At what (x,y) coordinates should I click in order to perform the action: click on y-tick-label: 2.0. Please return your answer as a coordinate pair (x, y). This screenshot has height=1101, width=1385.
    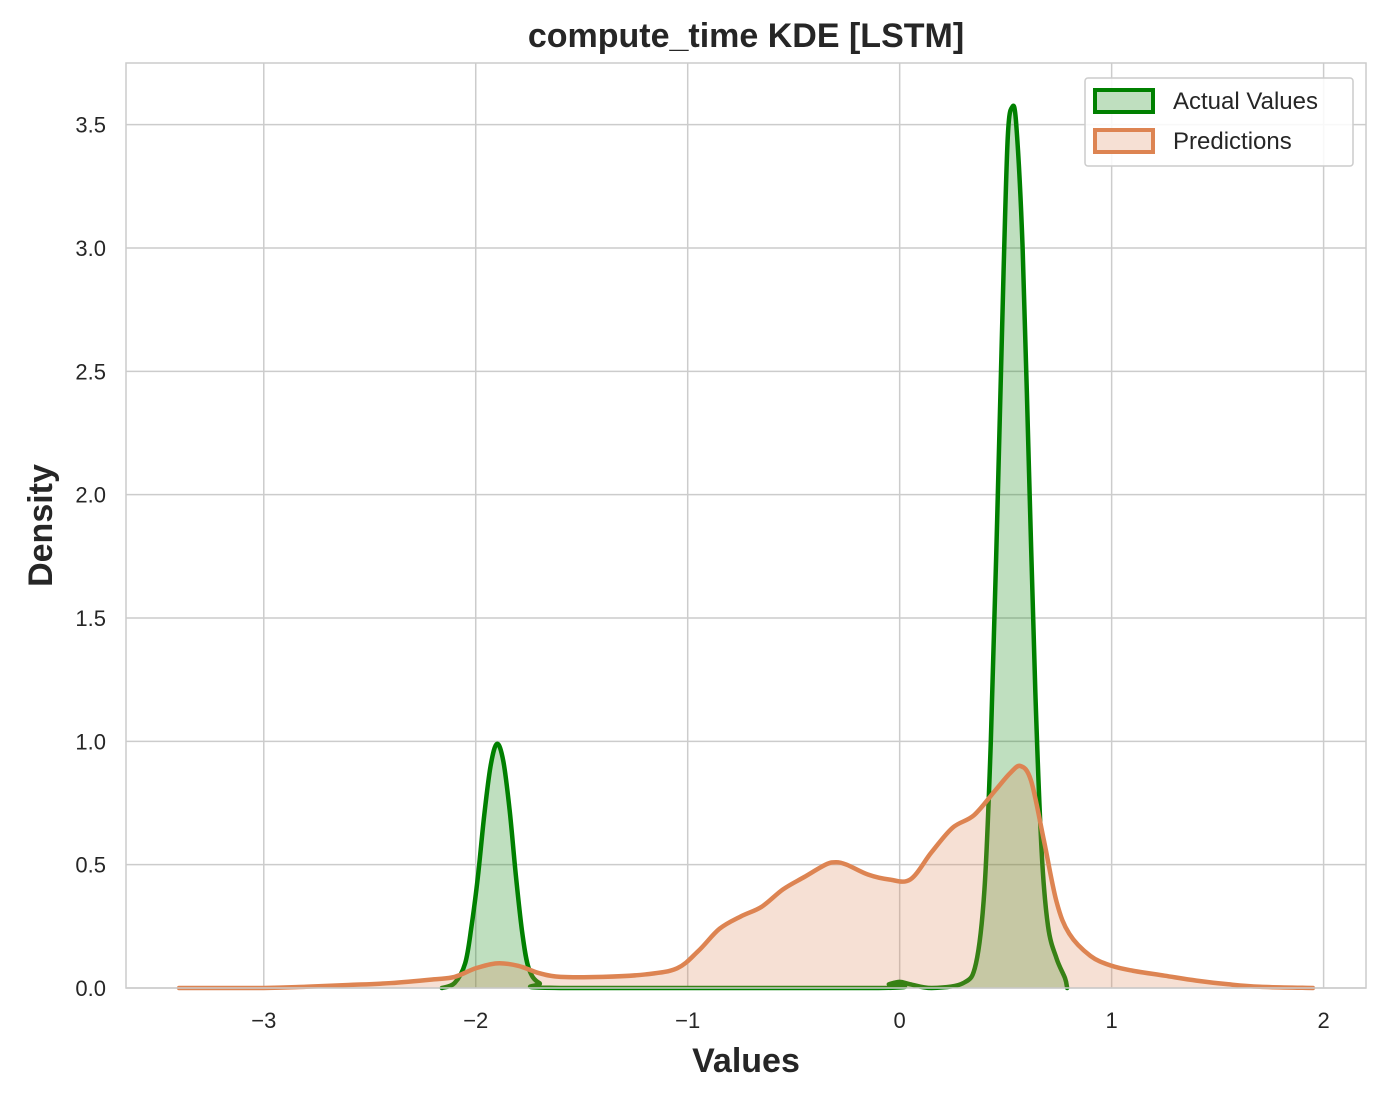
    Looking at the image, I should click on (90, 495).